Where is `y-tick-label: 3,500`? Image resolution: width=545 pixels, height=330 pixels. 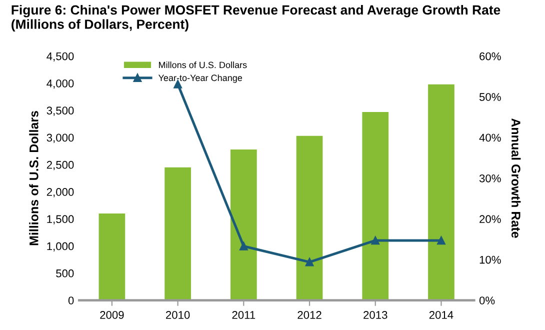
y-tick-label: 3,500 is located at coordinates (60, 111).